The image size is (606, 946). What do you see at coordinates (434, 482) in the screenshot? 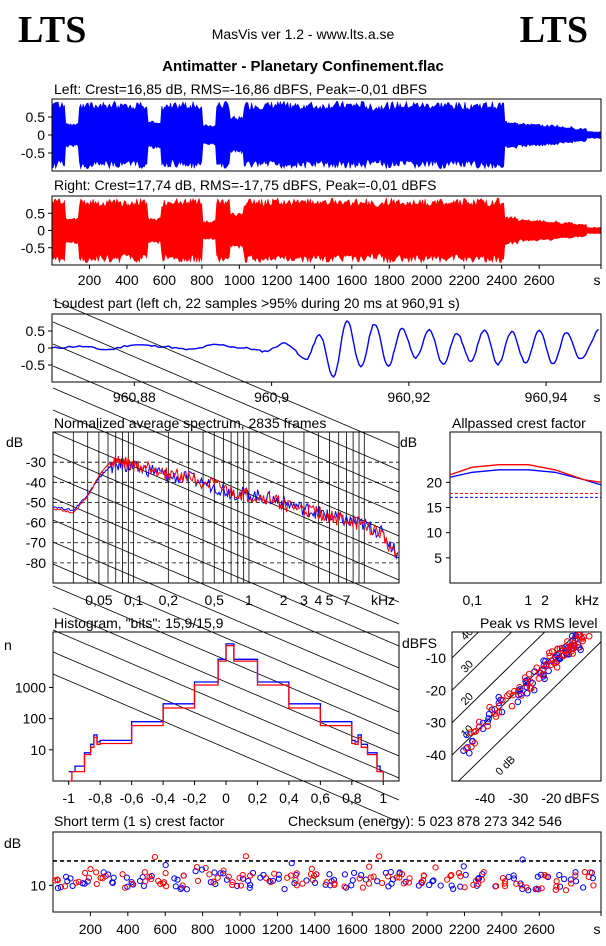
I see `allpassed-ytick-label: 20` at bounding box center [434, 482].